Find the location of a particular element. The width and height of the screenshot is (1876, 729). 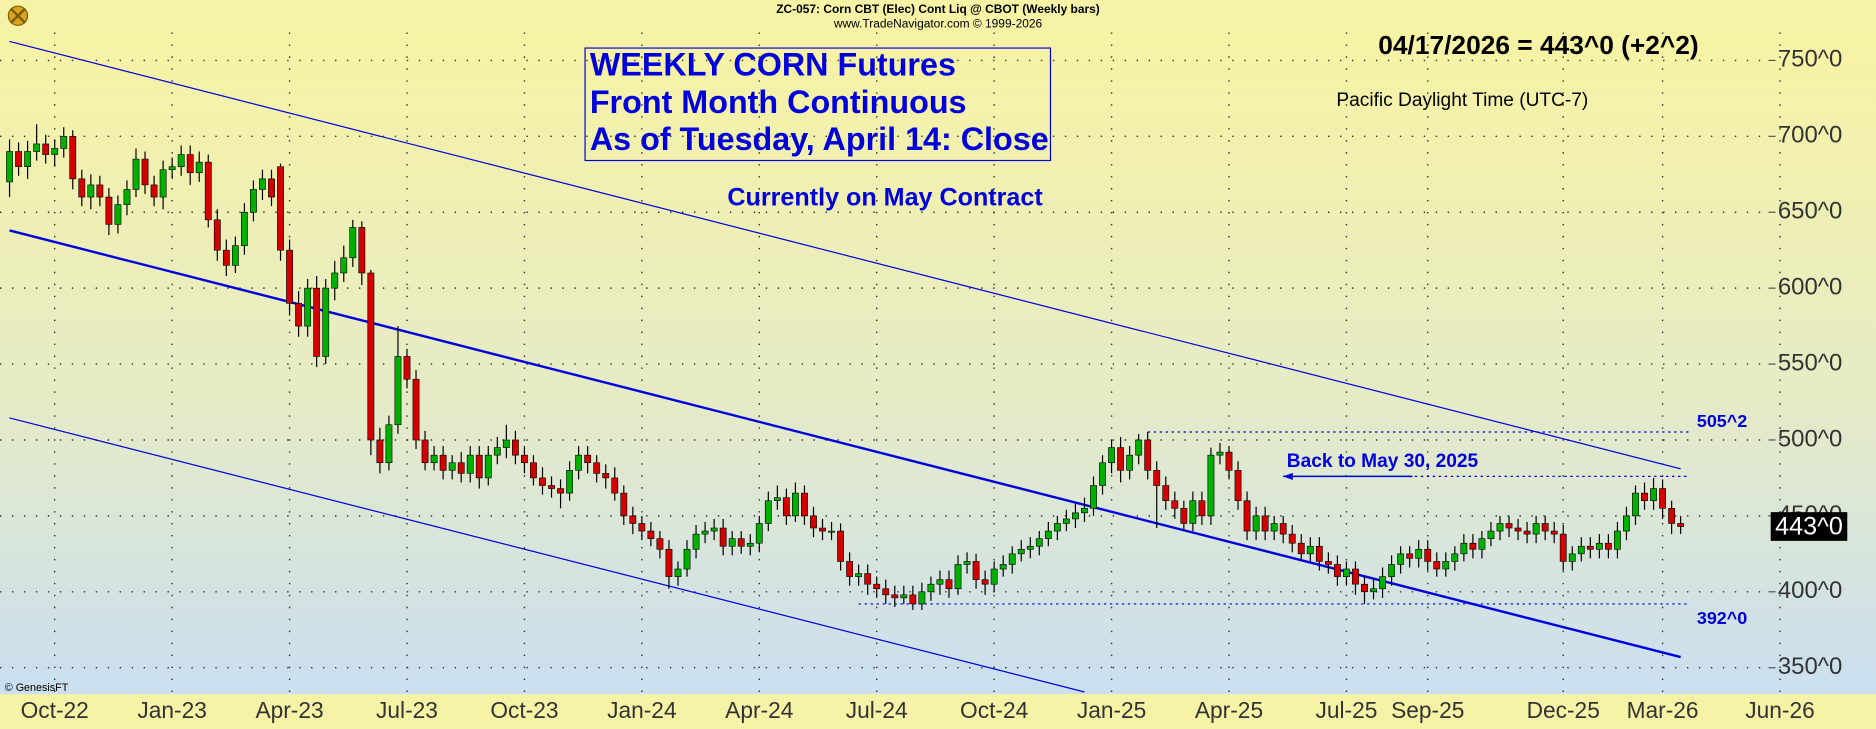

quote: 04/17/2026 = 443^0 (+2^2) is located at coordinates (1538, 45).